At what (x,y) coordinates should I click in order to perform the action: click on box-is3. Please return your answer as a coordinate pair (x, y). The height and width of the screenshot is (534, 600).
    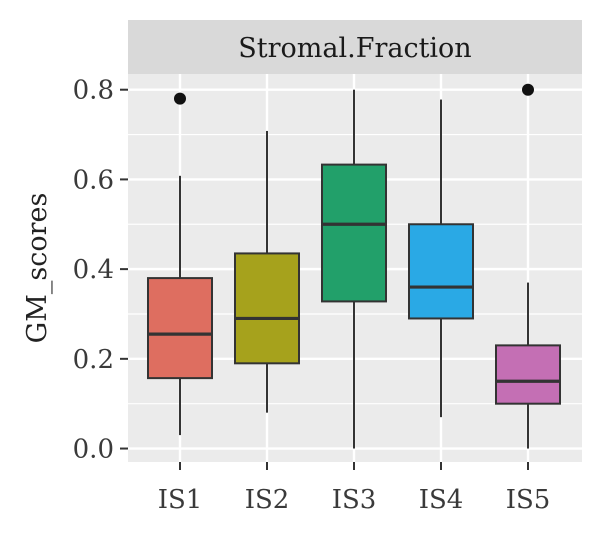
    Looking at the image, I should click on (354, 269).